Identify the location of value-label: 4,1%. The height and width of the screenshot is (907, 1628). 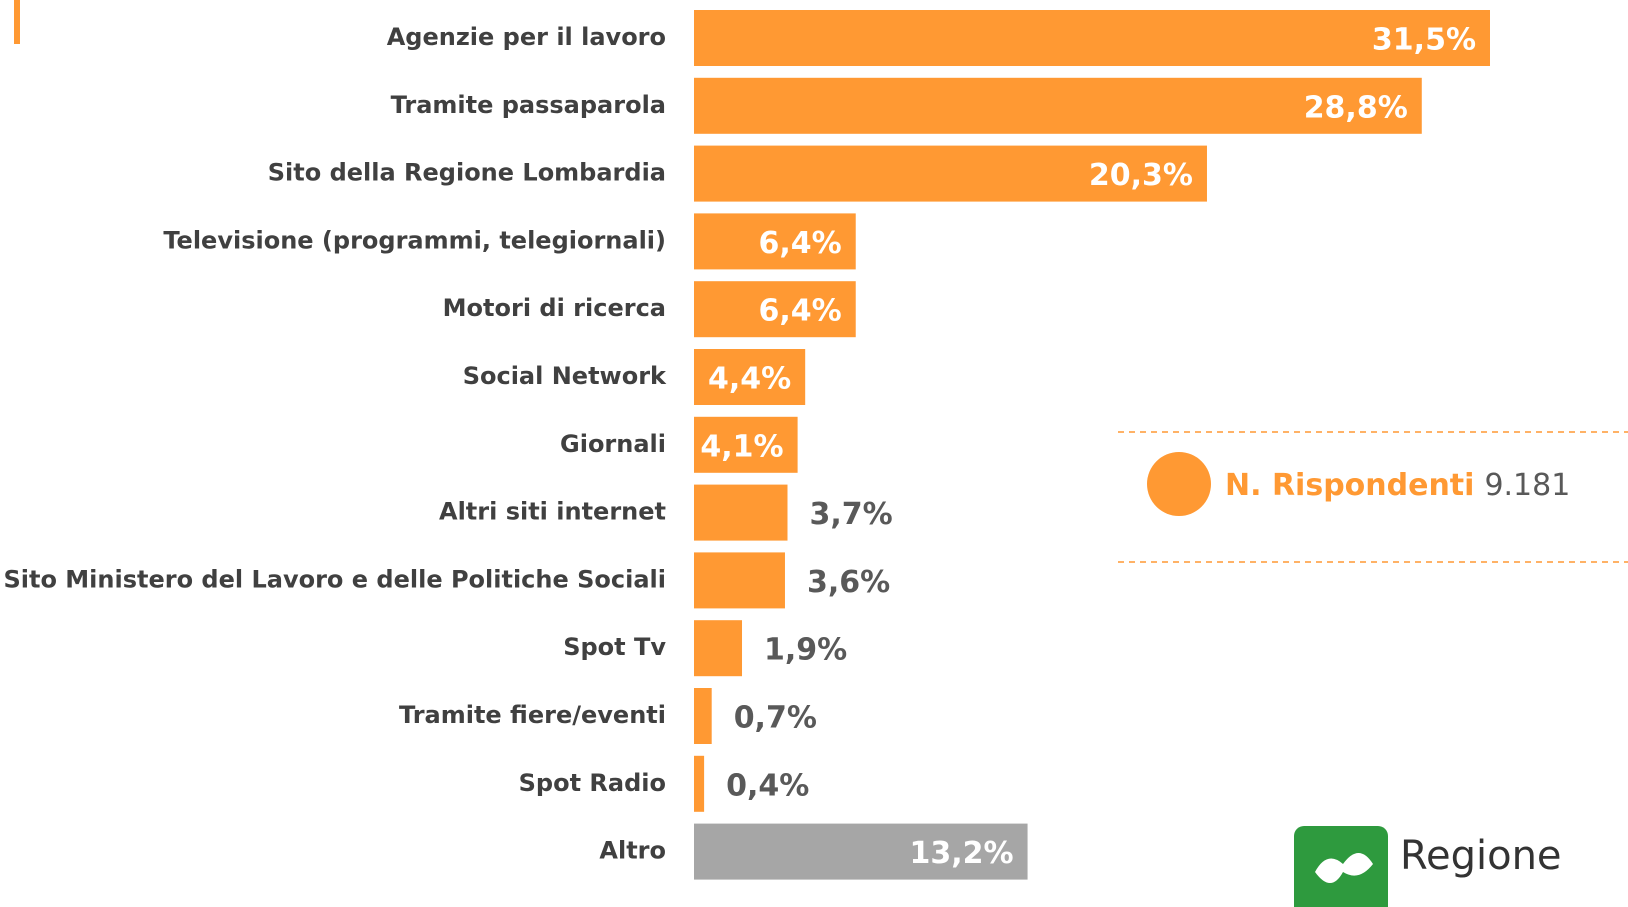
(741, 446).